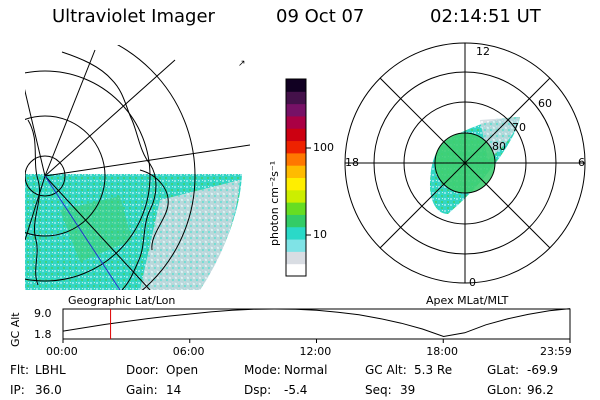  Describe the element at coordinates (316, 323) in the screenshot. I see `altitude-series` at that location.